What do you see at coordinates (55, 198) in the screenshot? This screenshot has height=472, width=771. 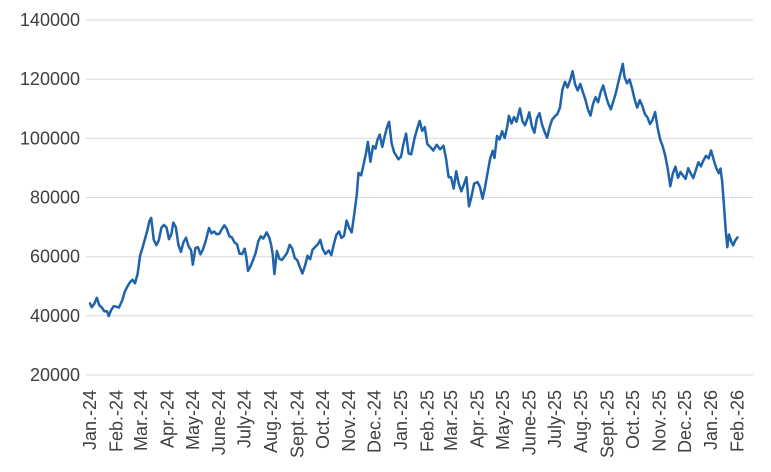 I see `y-axis-tick-label: 80000` at bounding box center [55, 198].